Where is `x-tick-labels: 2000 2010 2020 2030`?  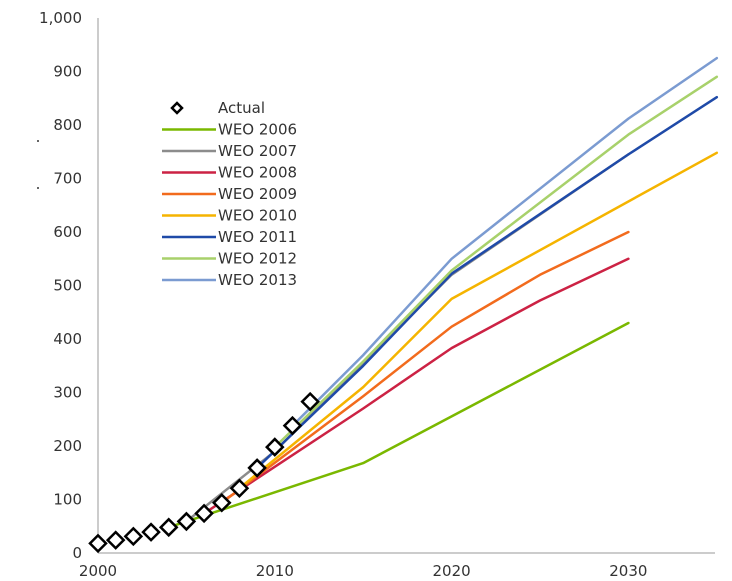
x-tick-labels: 2000 2010 2020 2030 is located at coordinates (363, 571).